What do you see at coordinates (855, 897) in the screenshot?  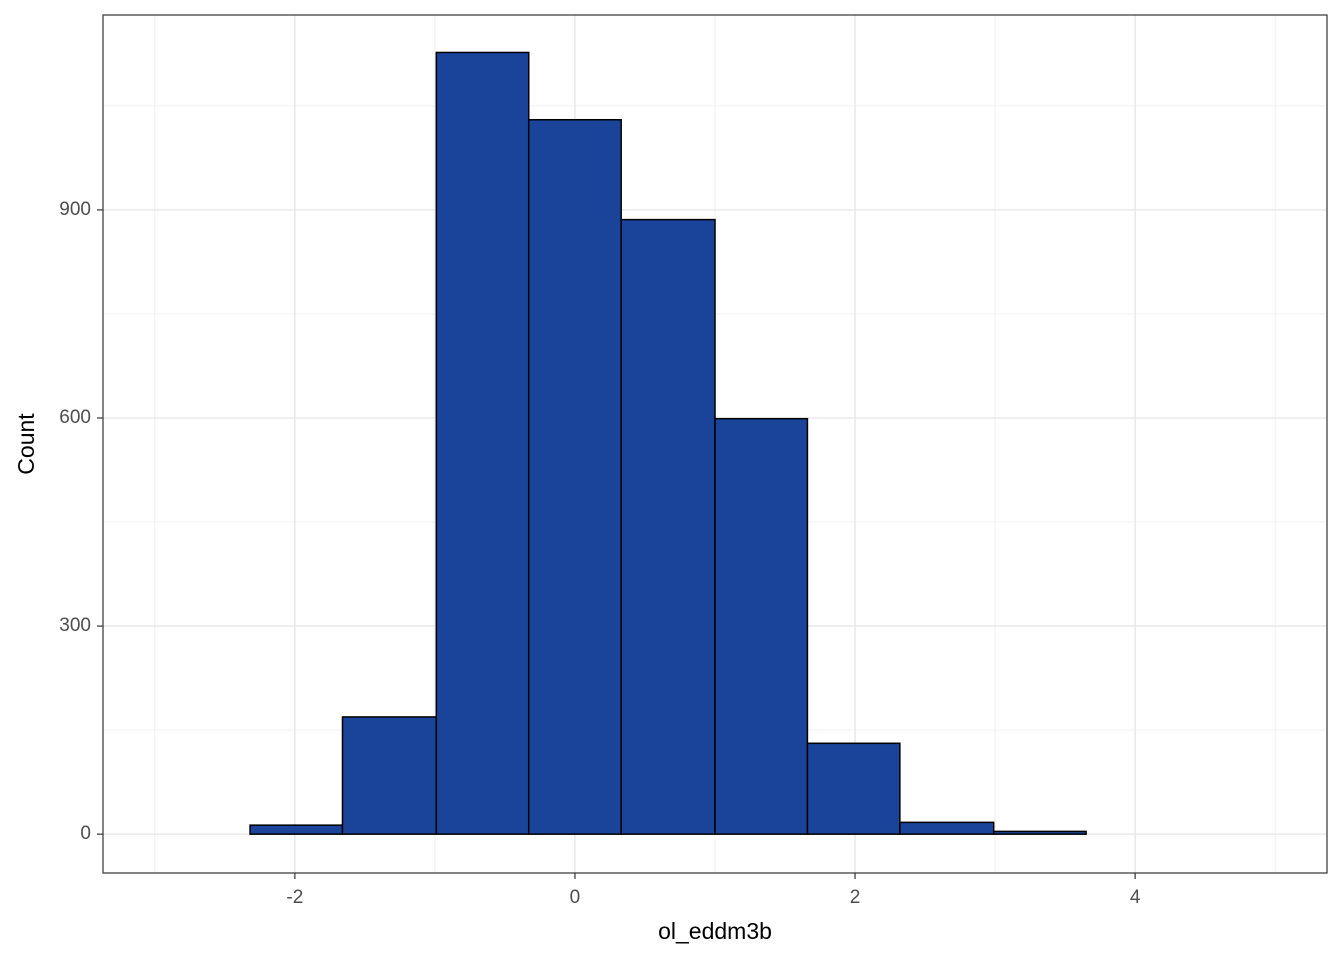 I see `x-tick-label: 2` at bounding box center [855, 897].